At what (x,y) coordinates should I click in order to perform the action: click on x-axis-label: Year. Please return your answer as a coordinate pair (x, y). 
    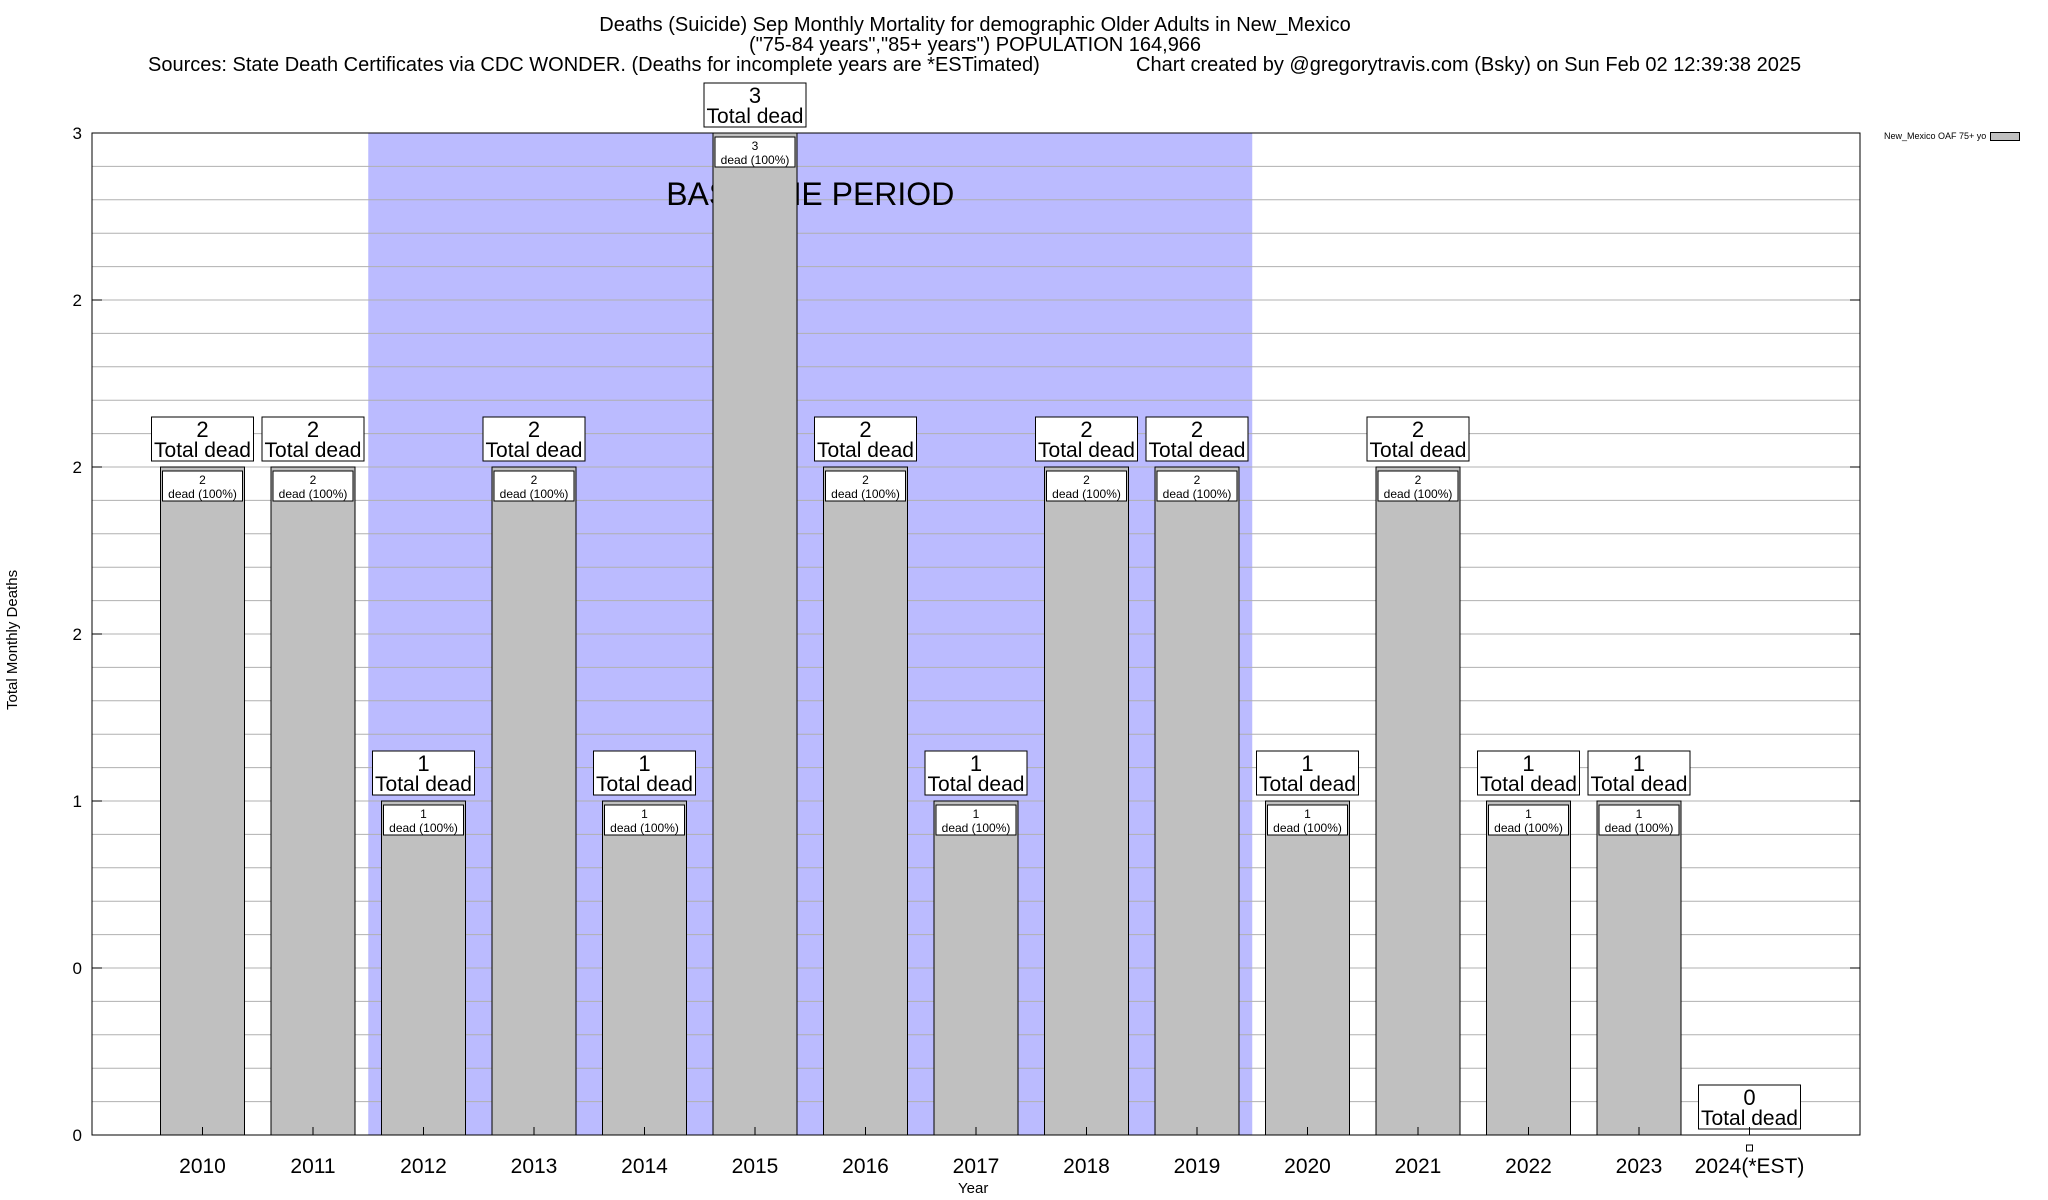
    Looking at the image, I should click on (973, 1188).